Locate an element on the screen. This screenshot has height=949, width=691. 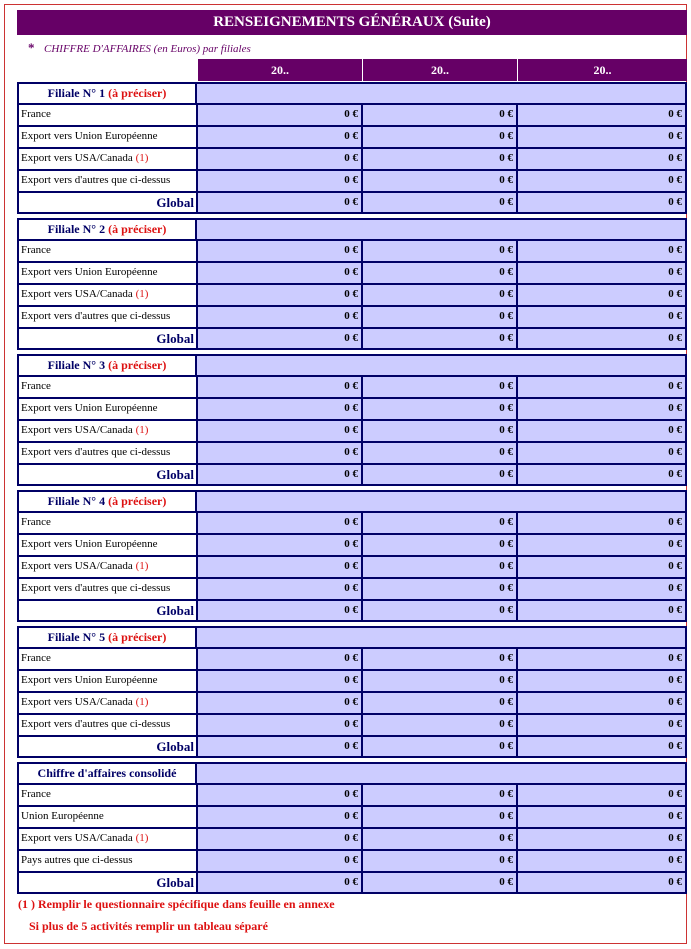
section-header: Filiale N° 4 (à préciser) is located at coordinates (107, 501).